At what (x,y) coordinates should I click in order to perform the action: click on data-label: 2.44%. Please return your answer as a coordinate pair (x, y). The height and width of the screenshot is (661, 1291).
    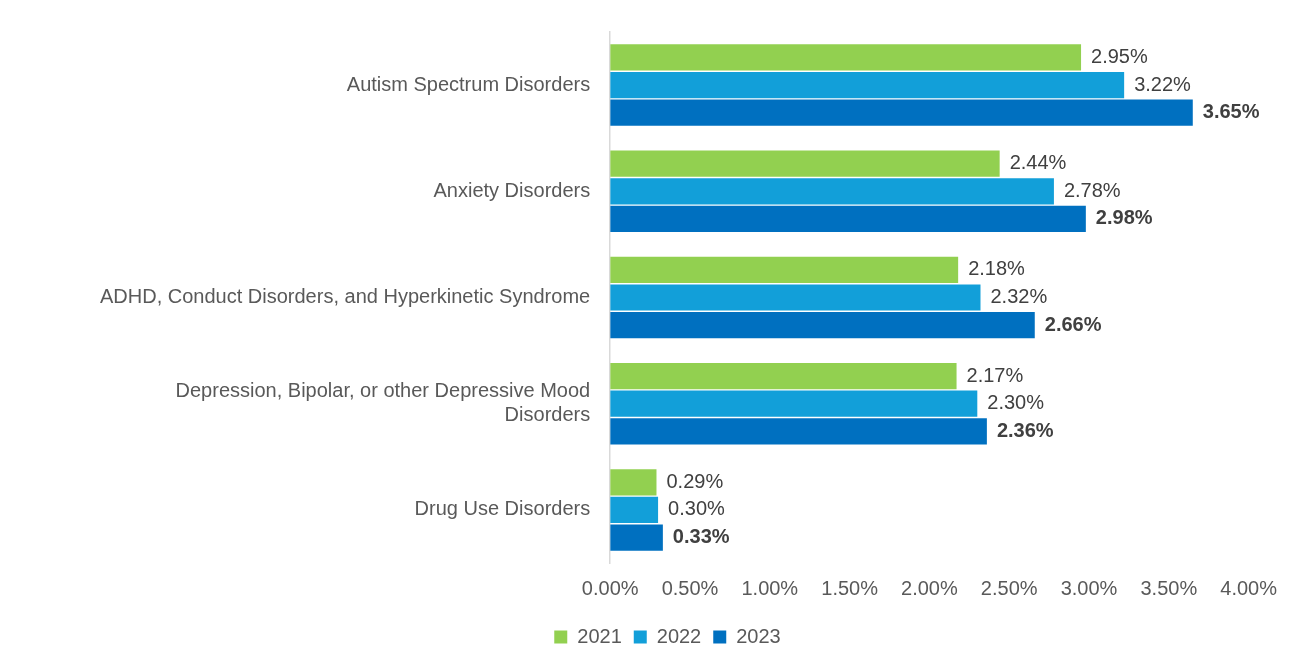
    Looking at the image, I should click on (1038, 162).